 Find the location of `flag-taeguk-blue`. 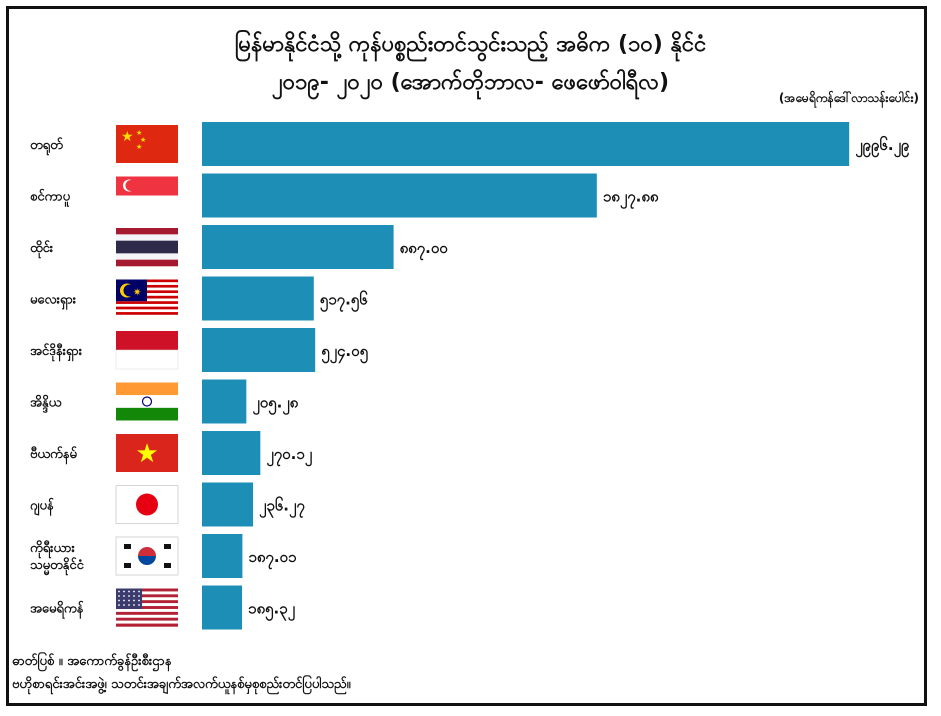

flag-taeguk-blue is located at coordinates (147, 560).